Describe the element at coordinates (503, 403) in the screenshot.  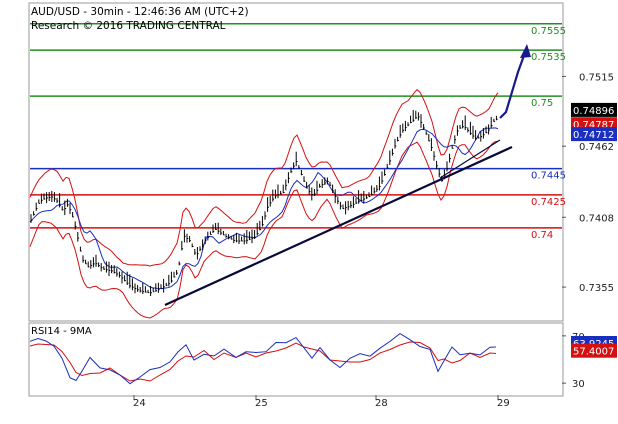
I see `x-tick-label-3: 29` at that location.